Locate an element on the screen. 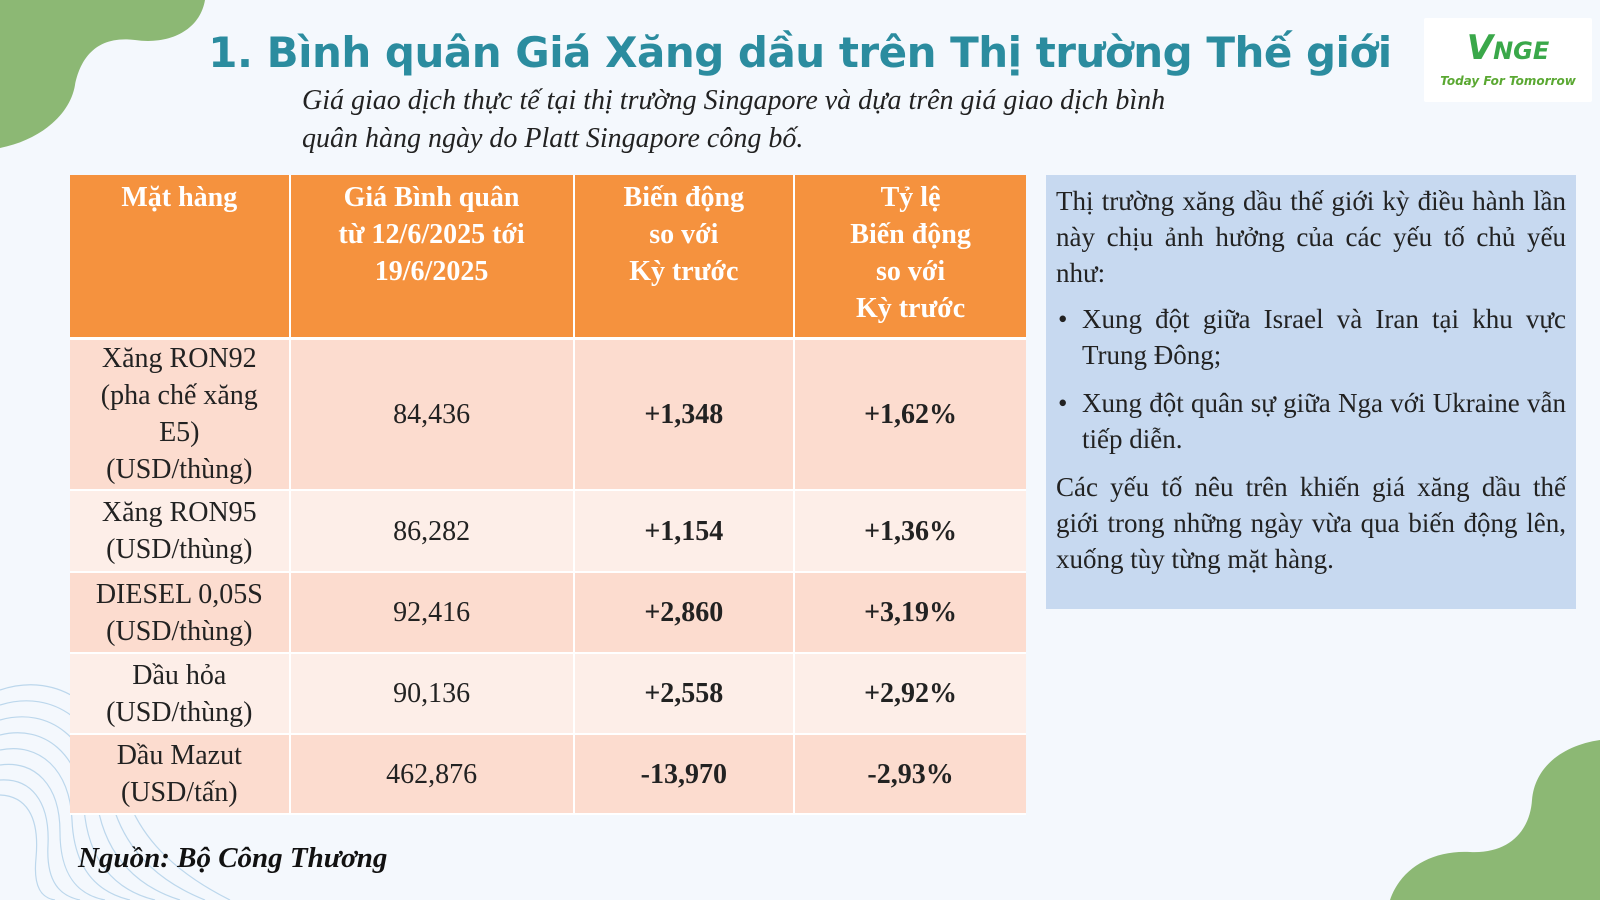 The image size is (1600, 900). logo-brand-rest: NGE is located at coordinates (1521, 51).